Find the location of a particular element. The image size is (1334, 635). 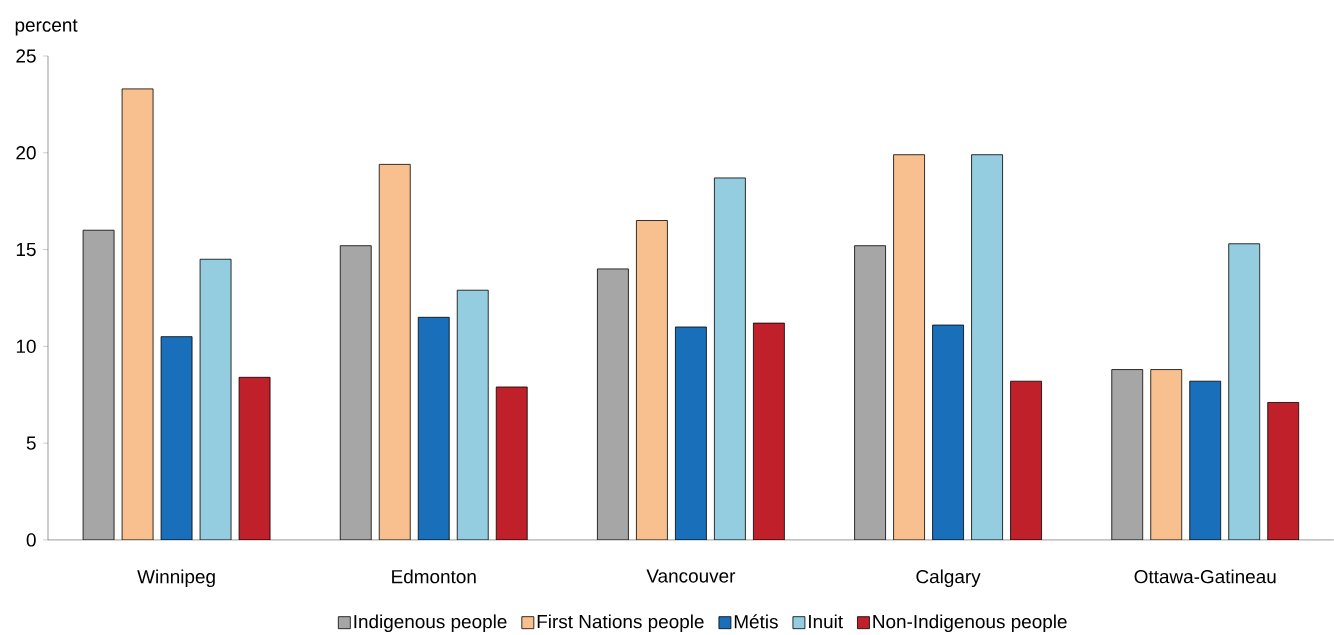

legend-label: Indigenous people is located at coordinates (430, 623).